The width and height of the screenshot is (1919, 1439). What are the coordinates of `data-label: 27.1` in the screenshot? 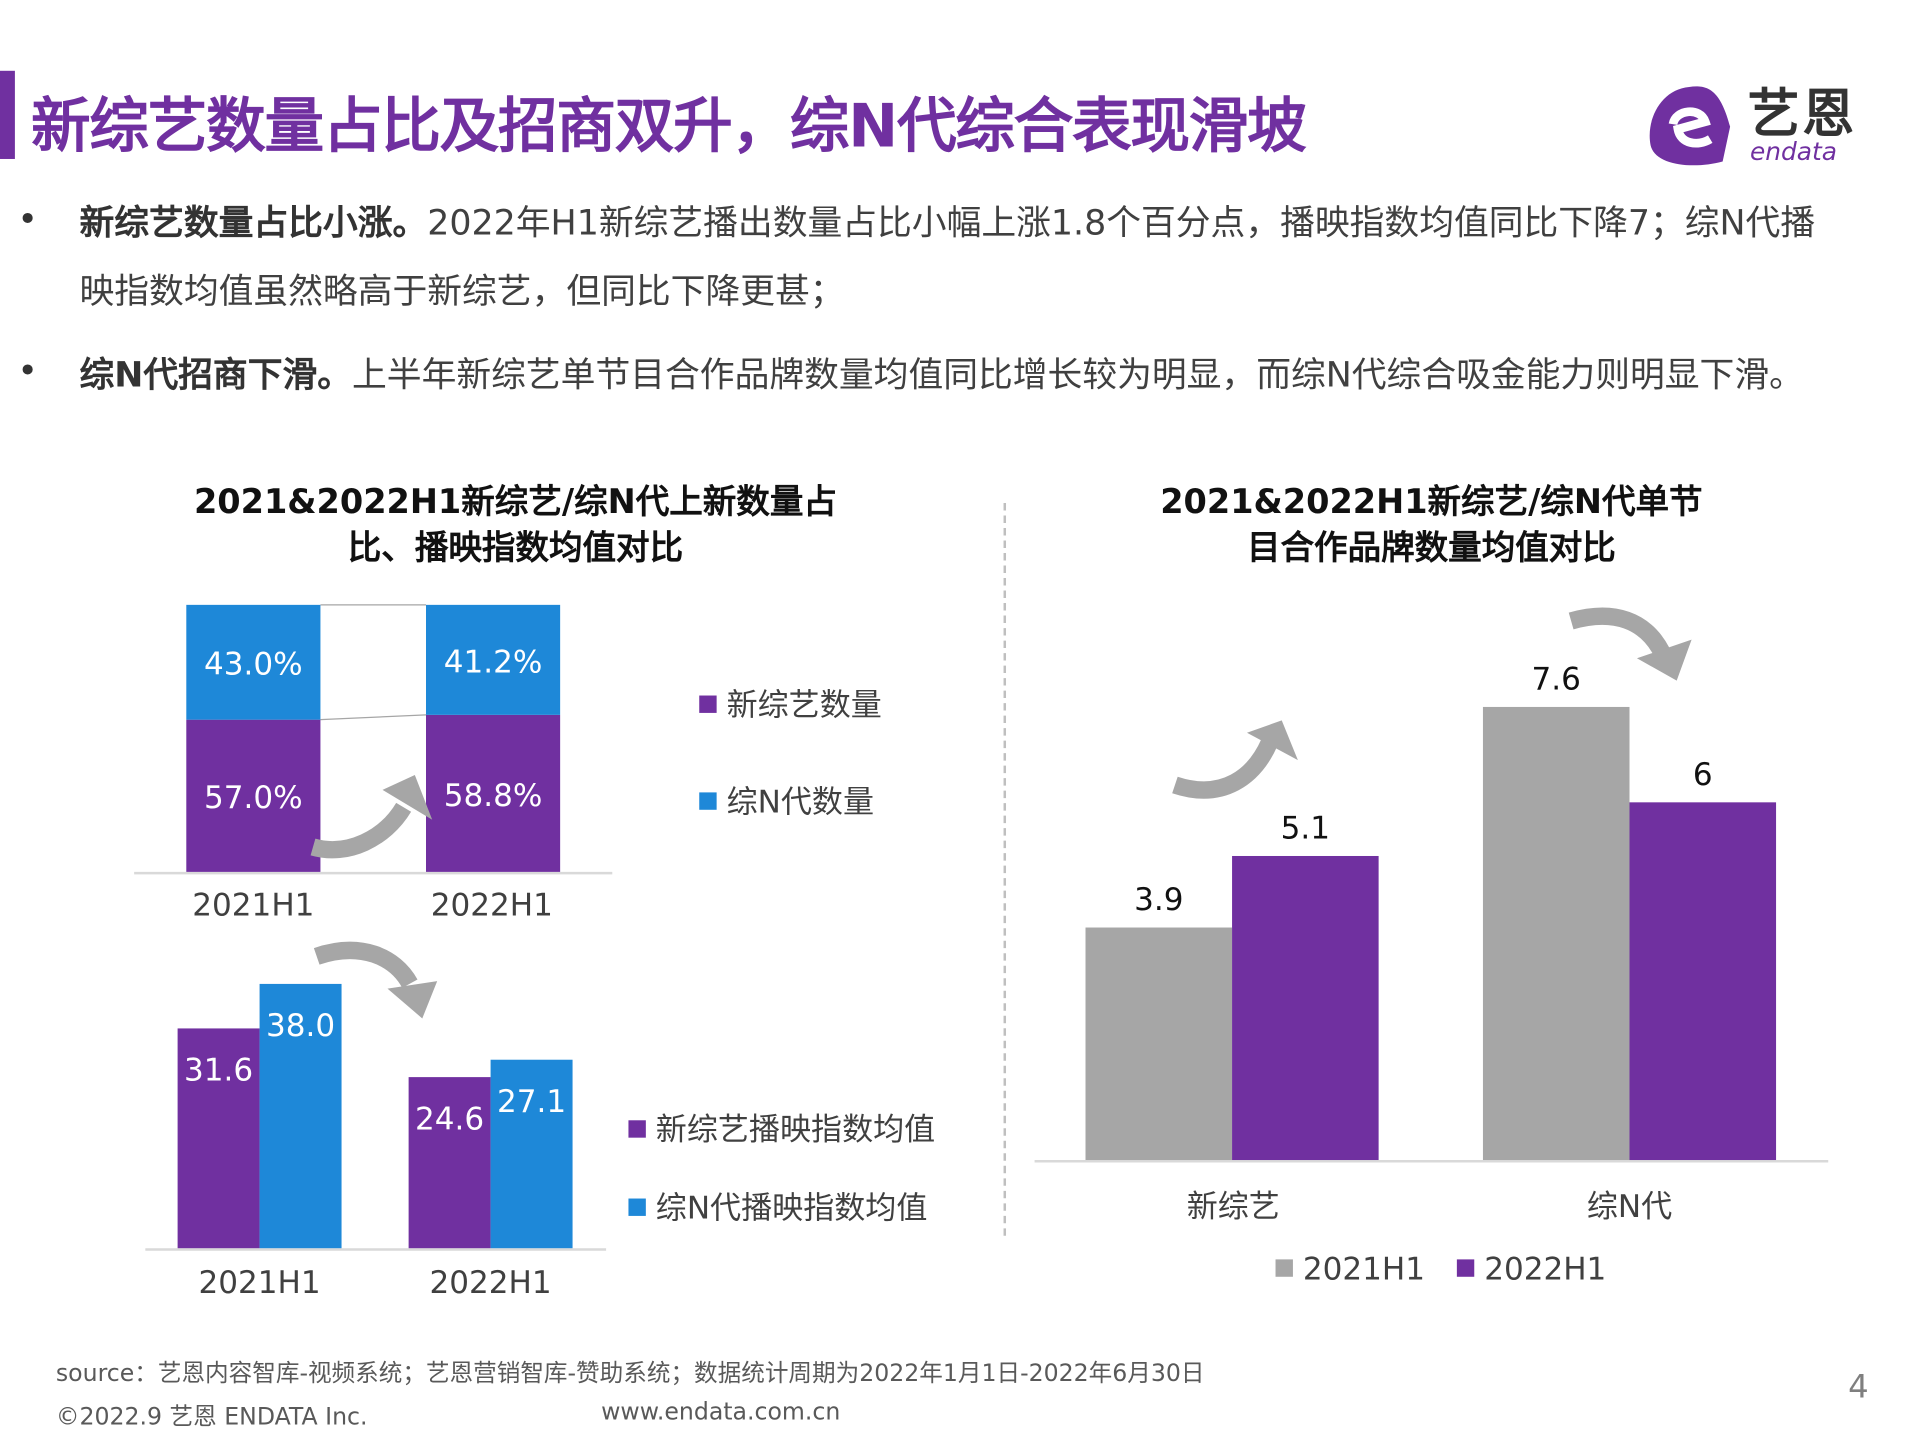 It's located at (531, 1102).